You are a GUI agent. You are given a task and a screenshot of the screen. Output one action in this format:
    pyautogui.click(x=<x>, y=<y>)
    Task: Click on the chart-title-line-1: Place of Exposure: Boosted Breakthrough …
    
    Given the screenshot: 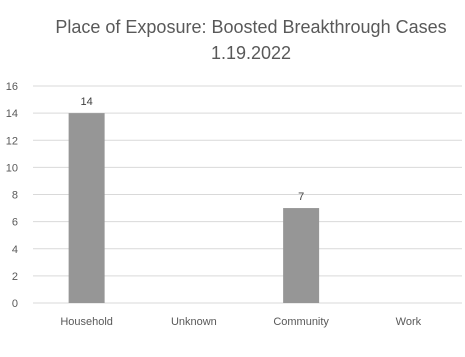 What is the action you would take?
    pyautogui.click(x=250, y=27)
    